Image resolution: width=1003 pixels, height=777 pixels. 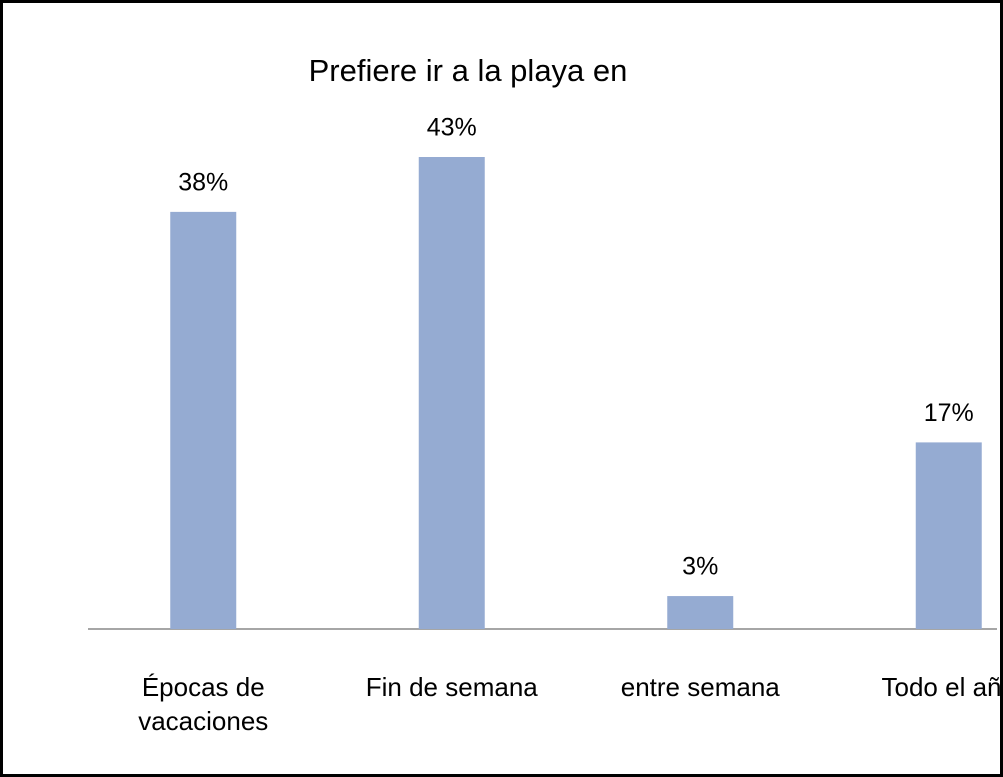 I want to click on data-label: 17%, so click(x=949, y=413).